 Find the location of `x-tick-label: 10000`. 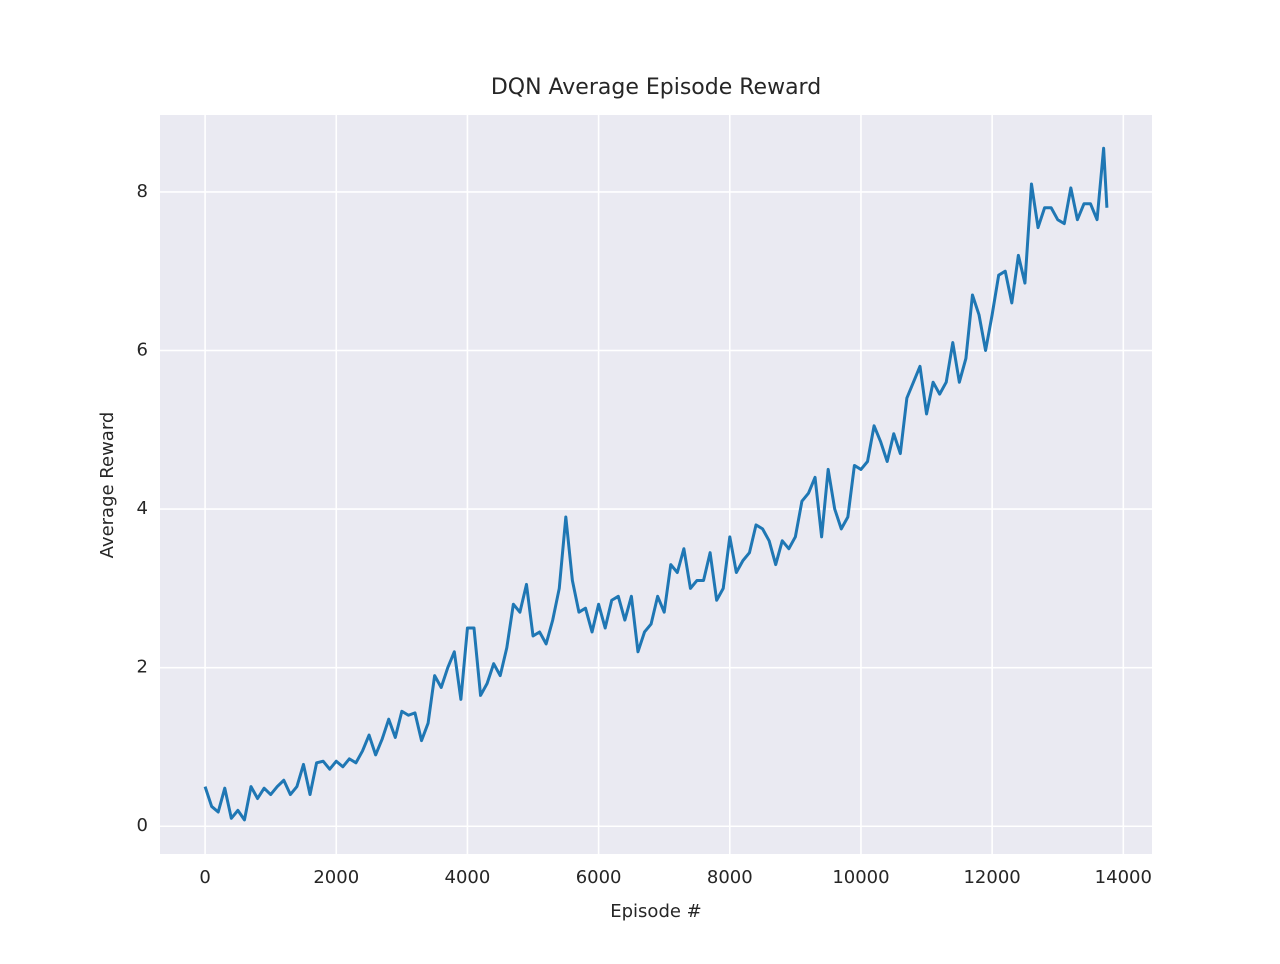

x-tick-label: 10000 is located at coordinates (860, 877).